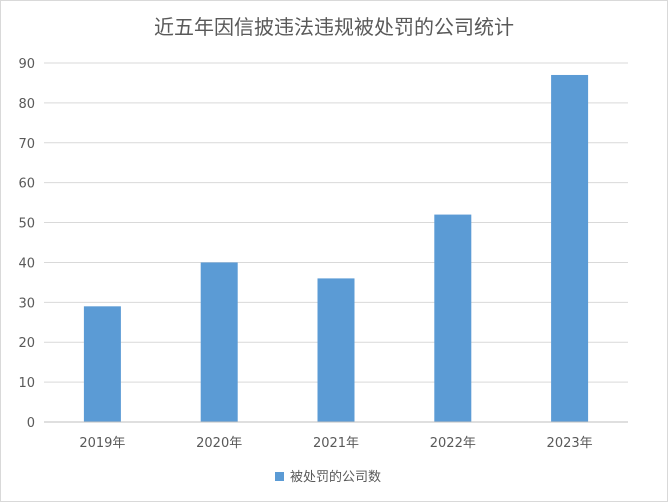 The height and width of the screenshot is (502, 668). What do you see at coordinates (570, 443) in the screenshot?
I see `x-tick-label: 2023年` at bounding box center [570, 443].